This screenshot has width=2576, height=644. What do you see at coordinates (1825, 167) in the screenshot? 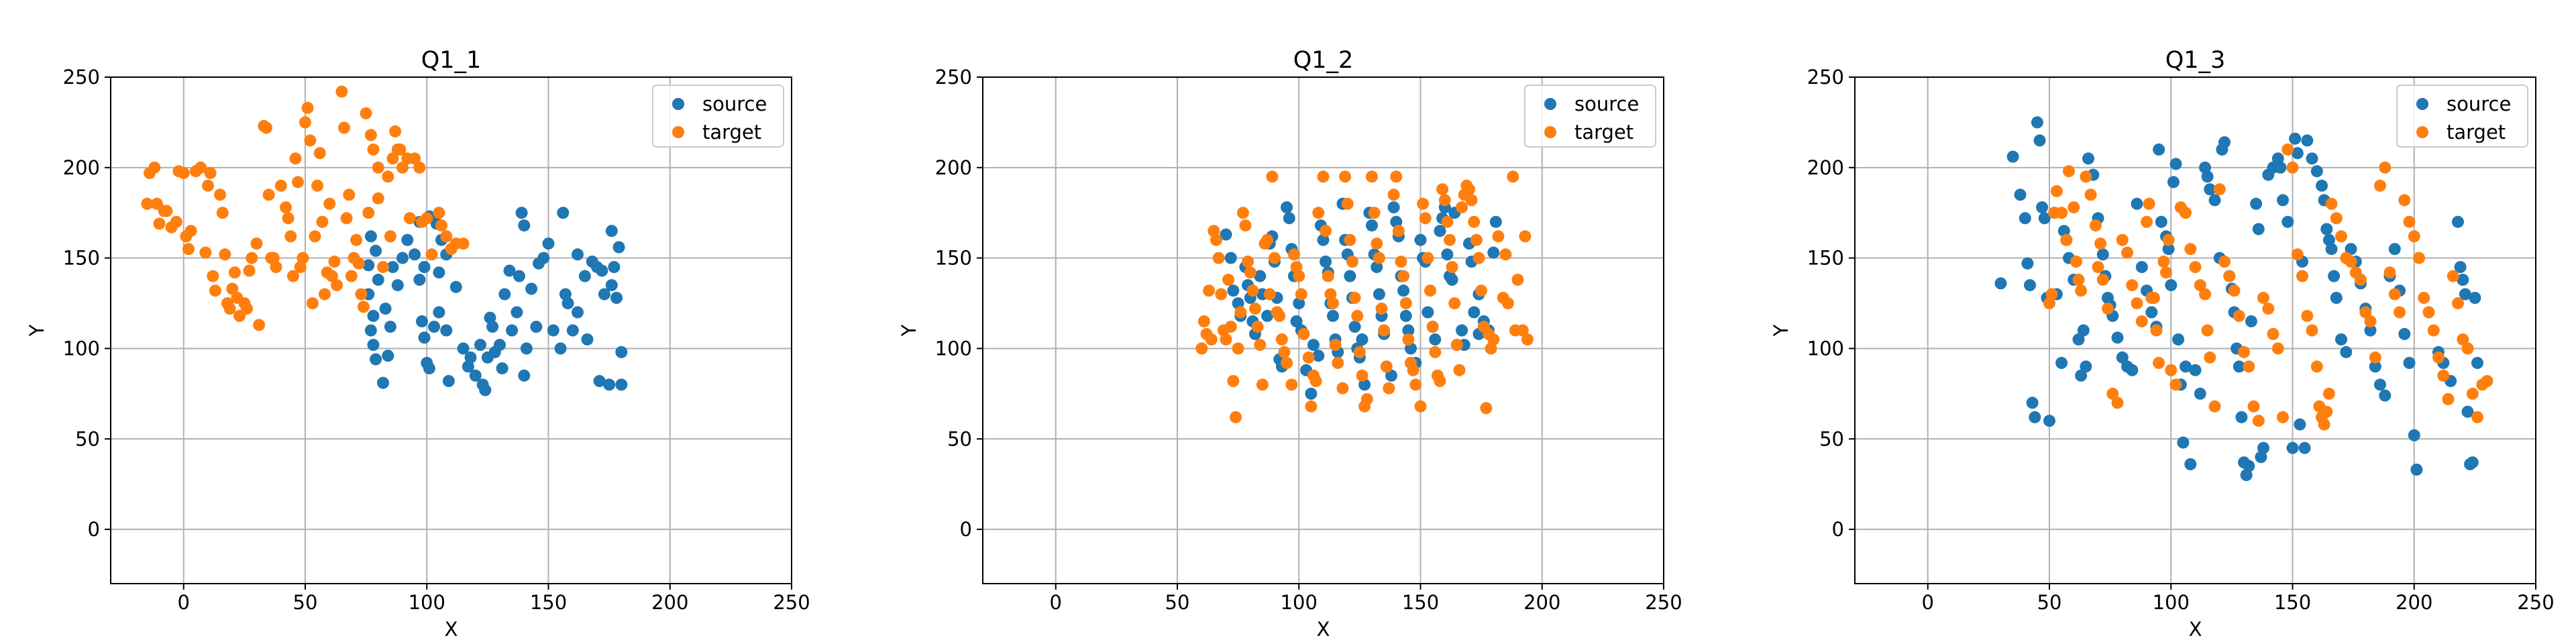
I see `y-tick-label: 200` at bounding box center [1825, 167].